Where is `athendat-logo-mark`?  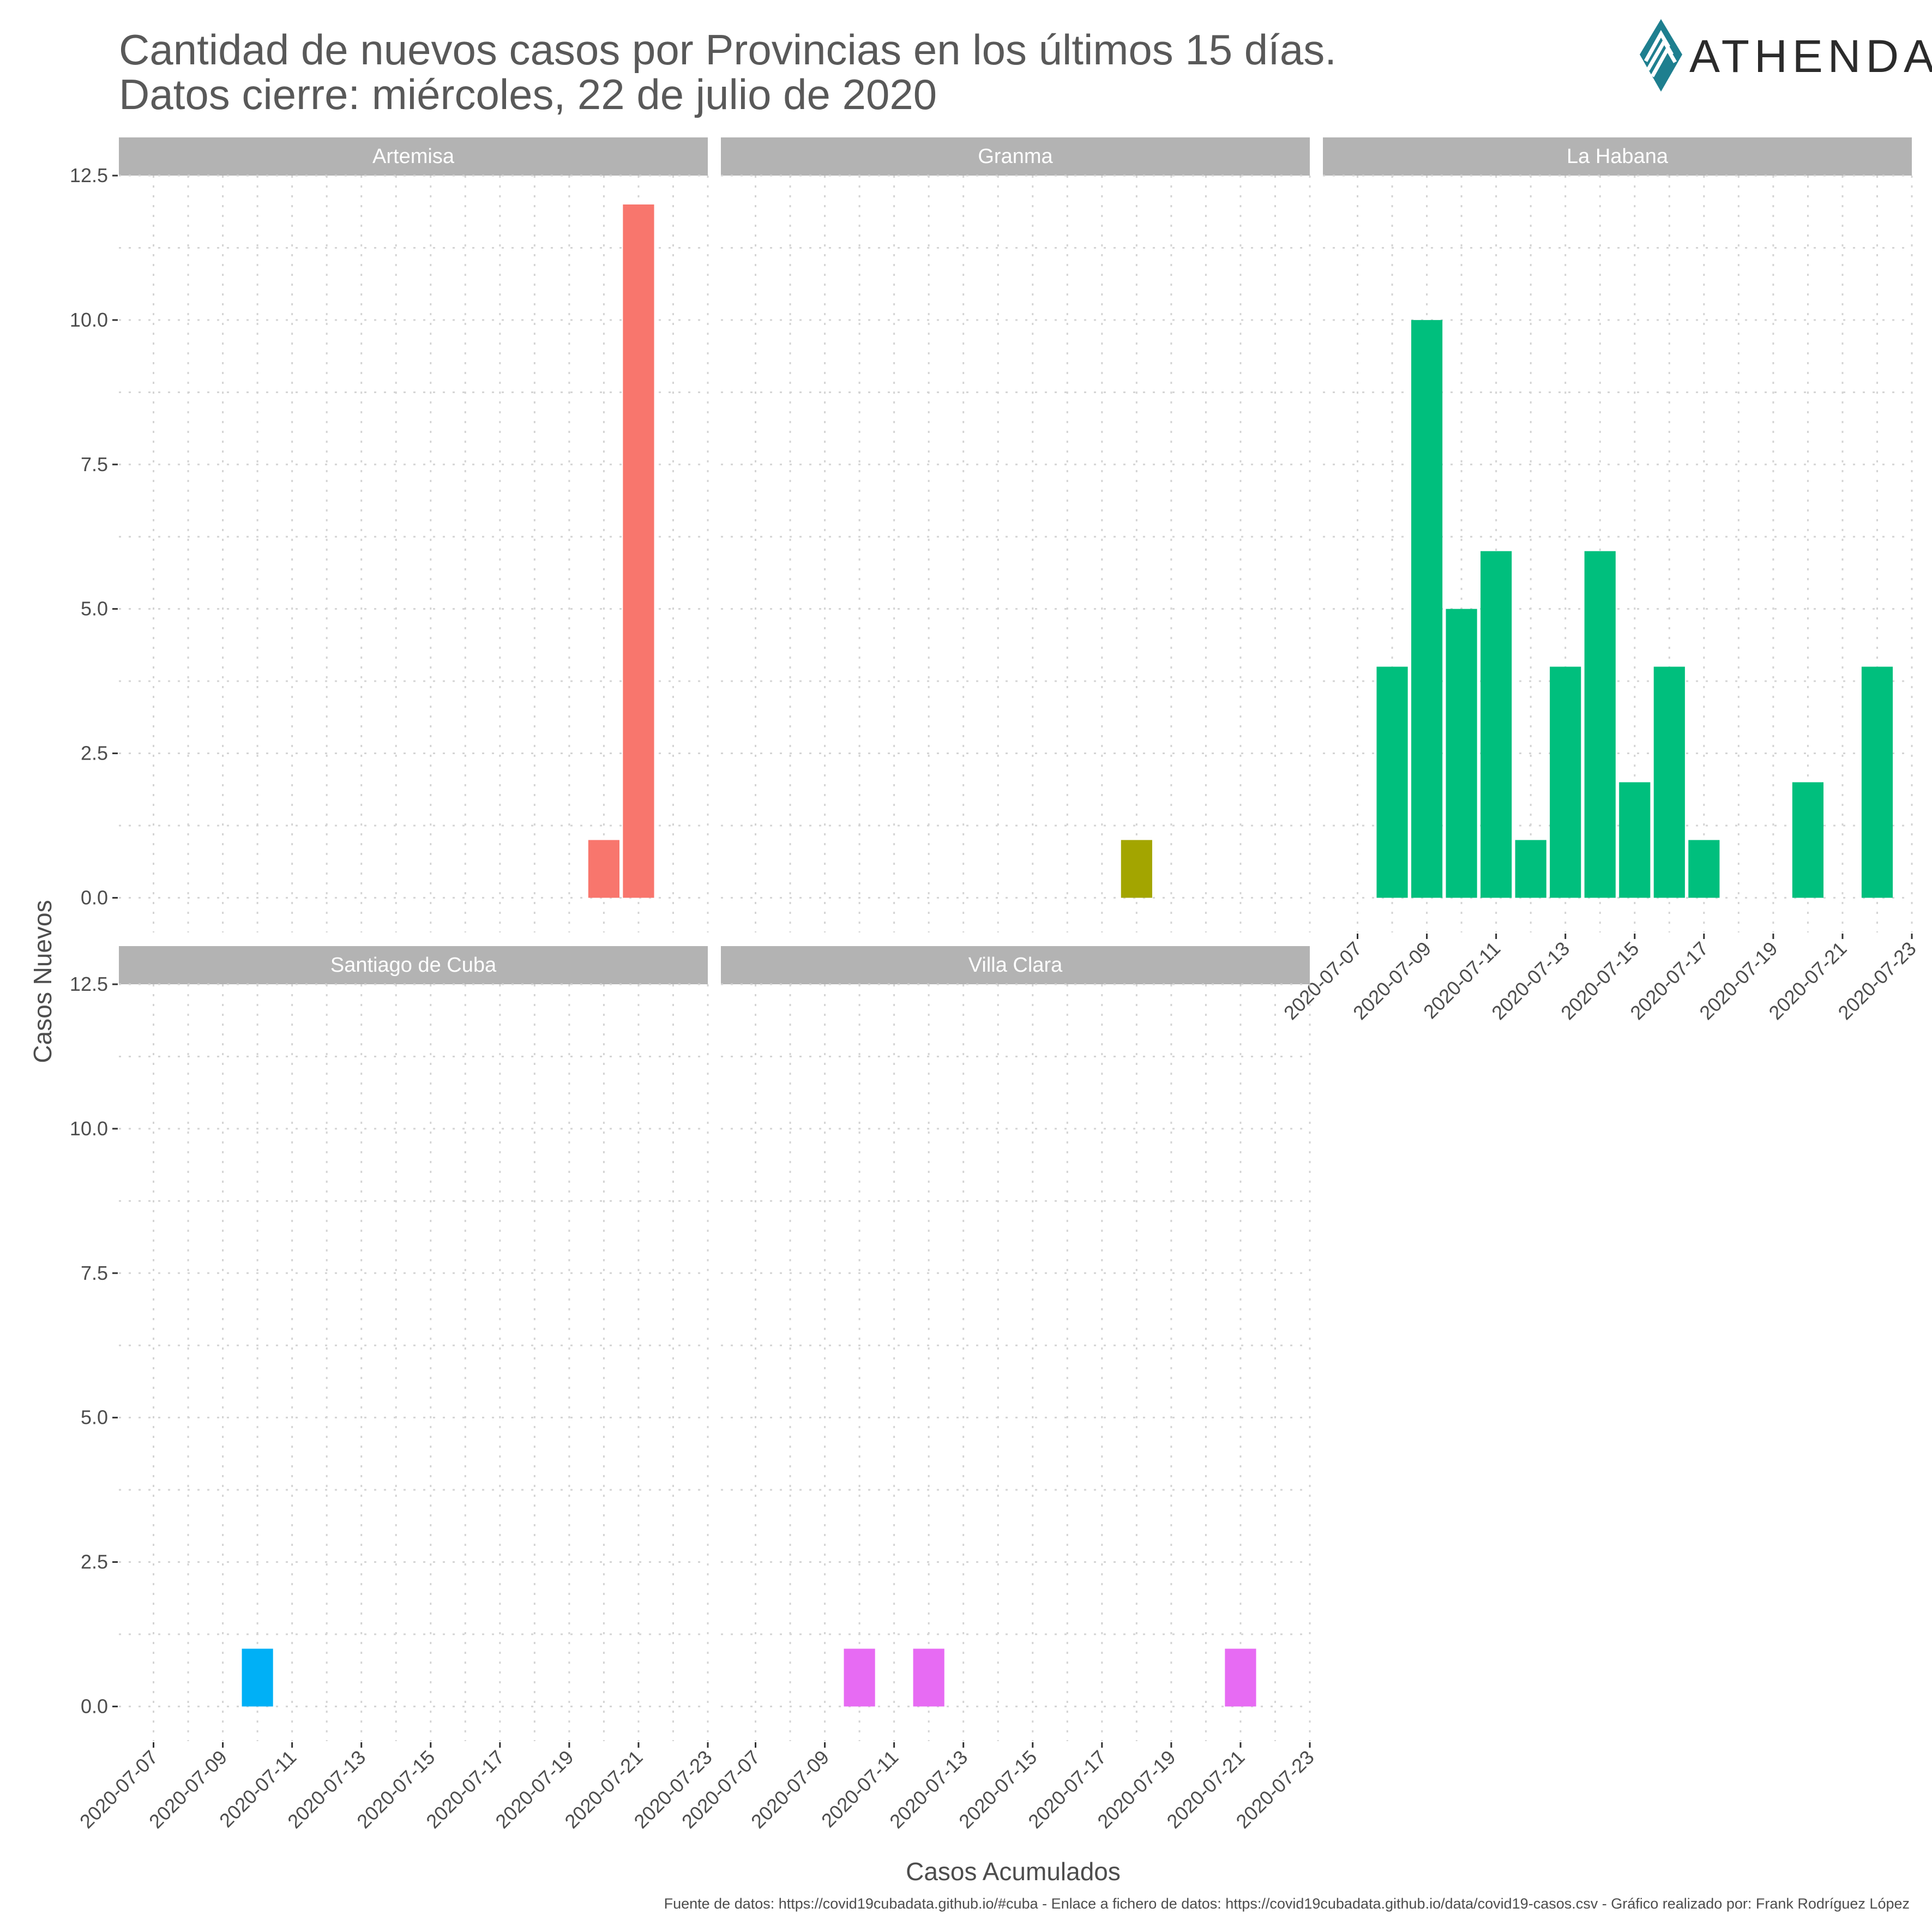 athendat-logo-mark is located at coordinates (1661, 55).